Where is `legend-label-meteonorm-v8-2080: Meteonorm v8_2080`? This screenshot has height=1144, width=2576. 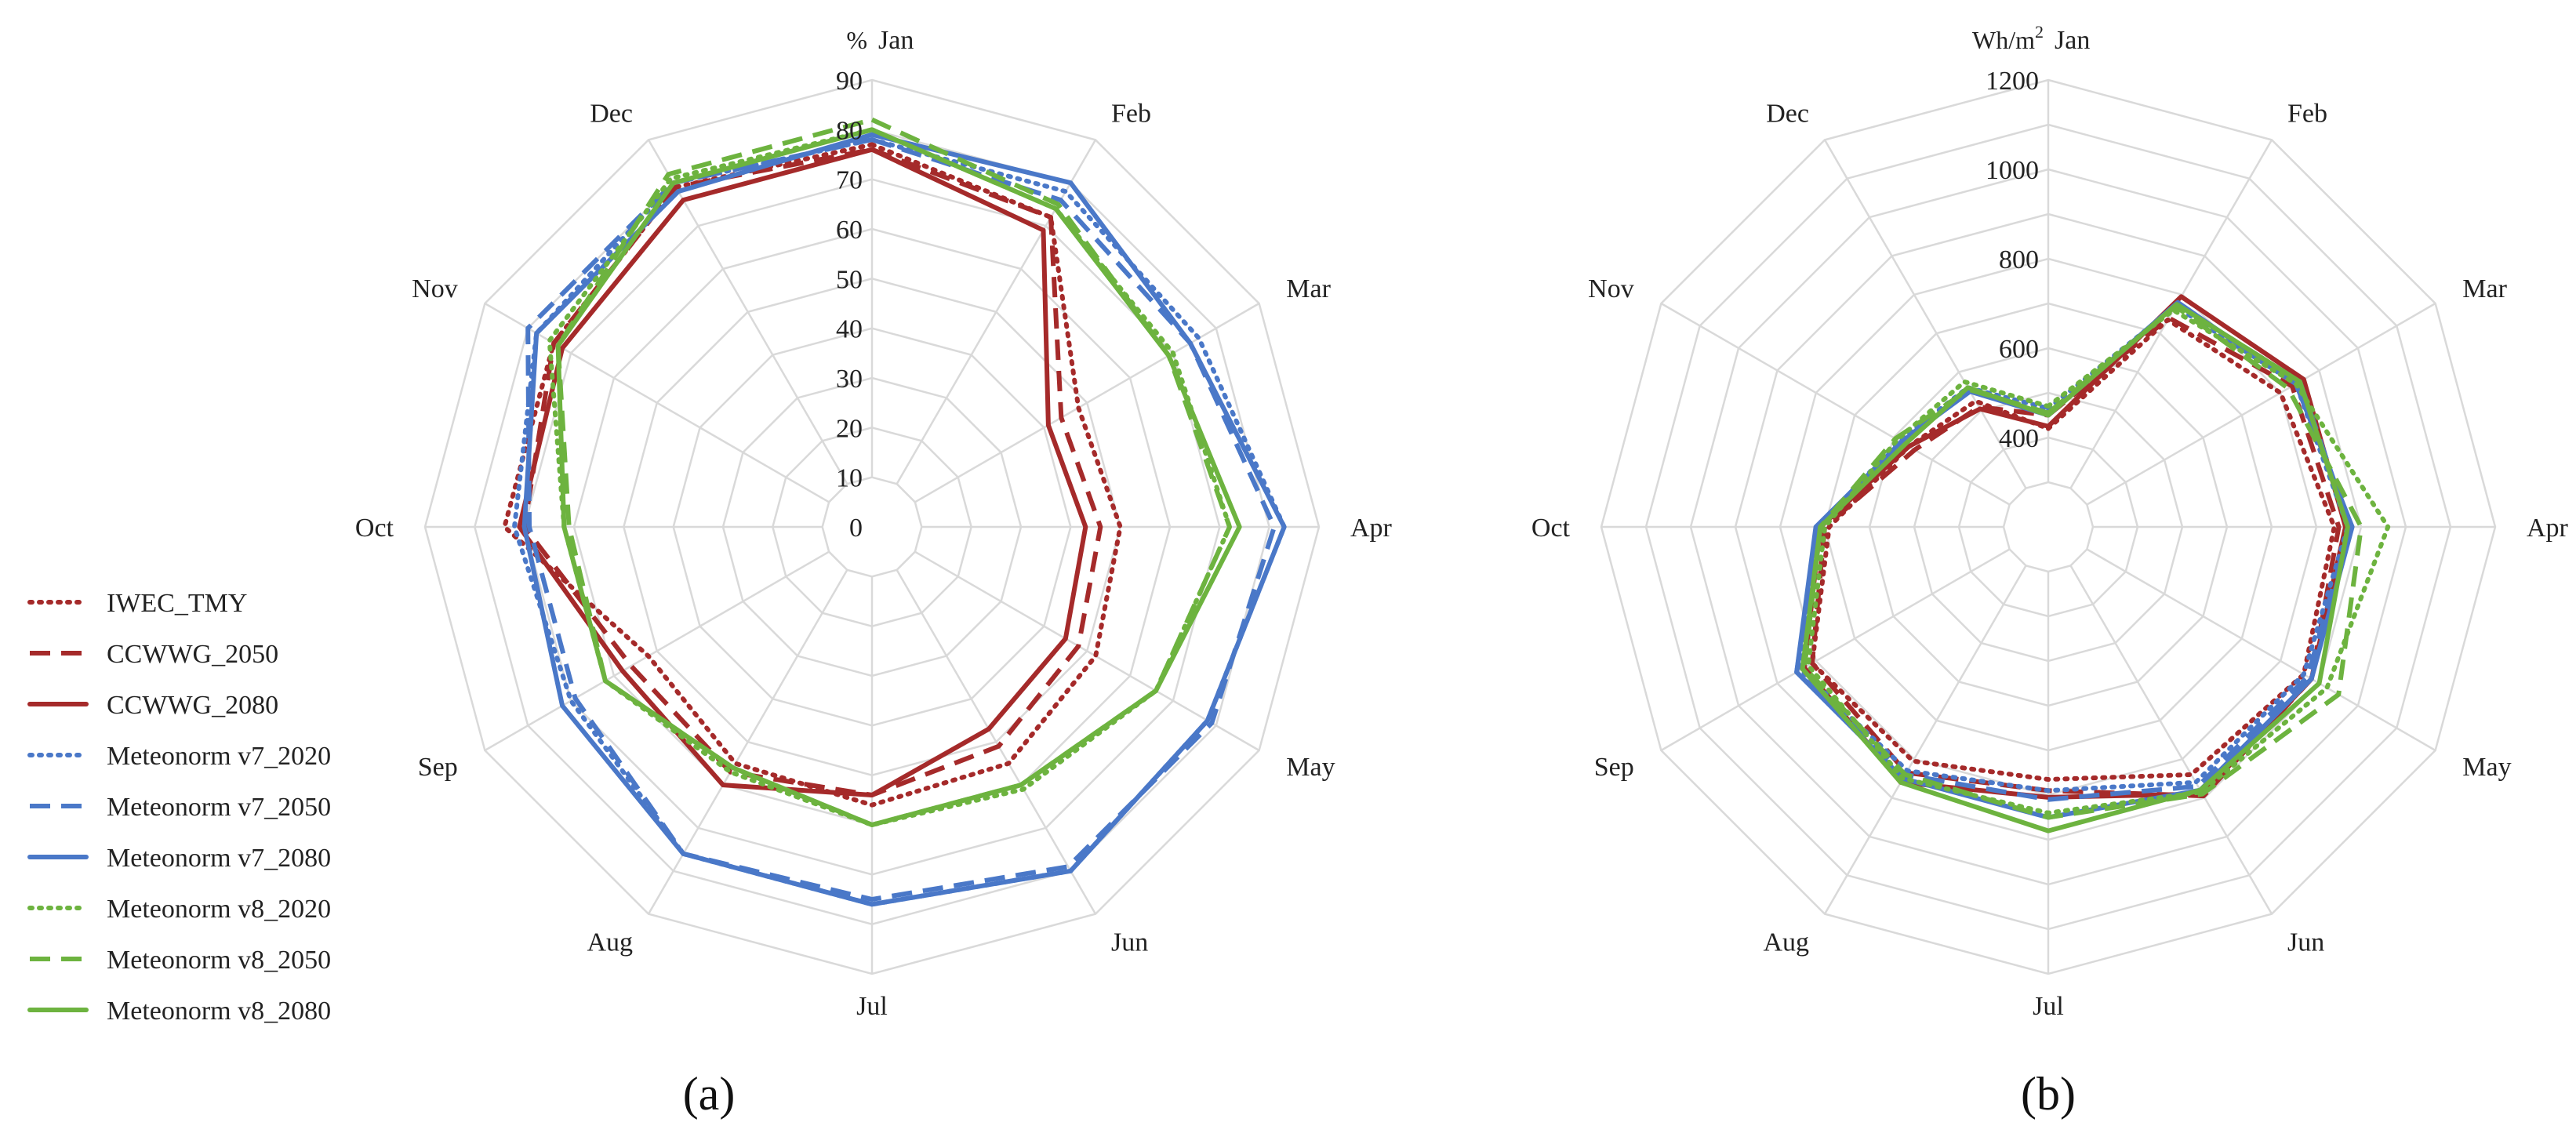
legend-label-meteonorm-v8-2080: Meteonorm v8_2080 is located at coordinates (219, 1012).